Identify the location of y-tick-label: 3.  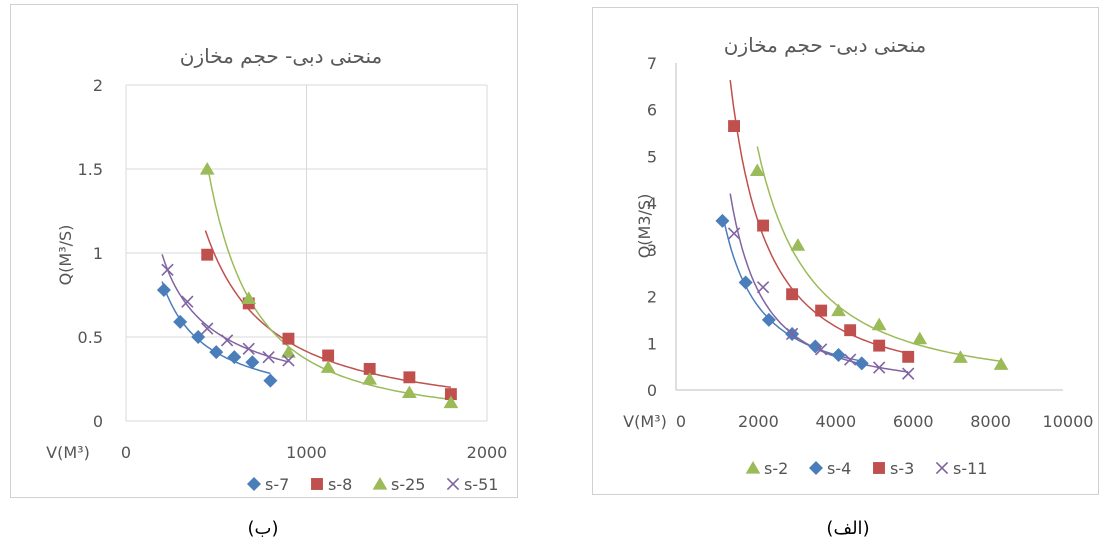
(652, 250).